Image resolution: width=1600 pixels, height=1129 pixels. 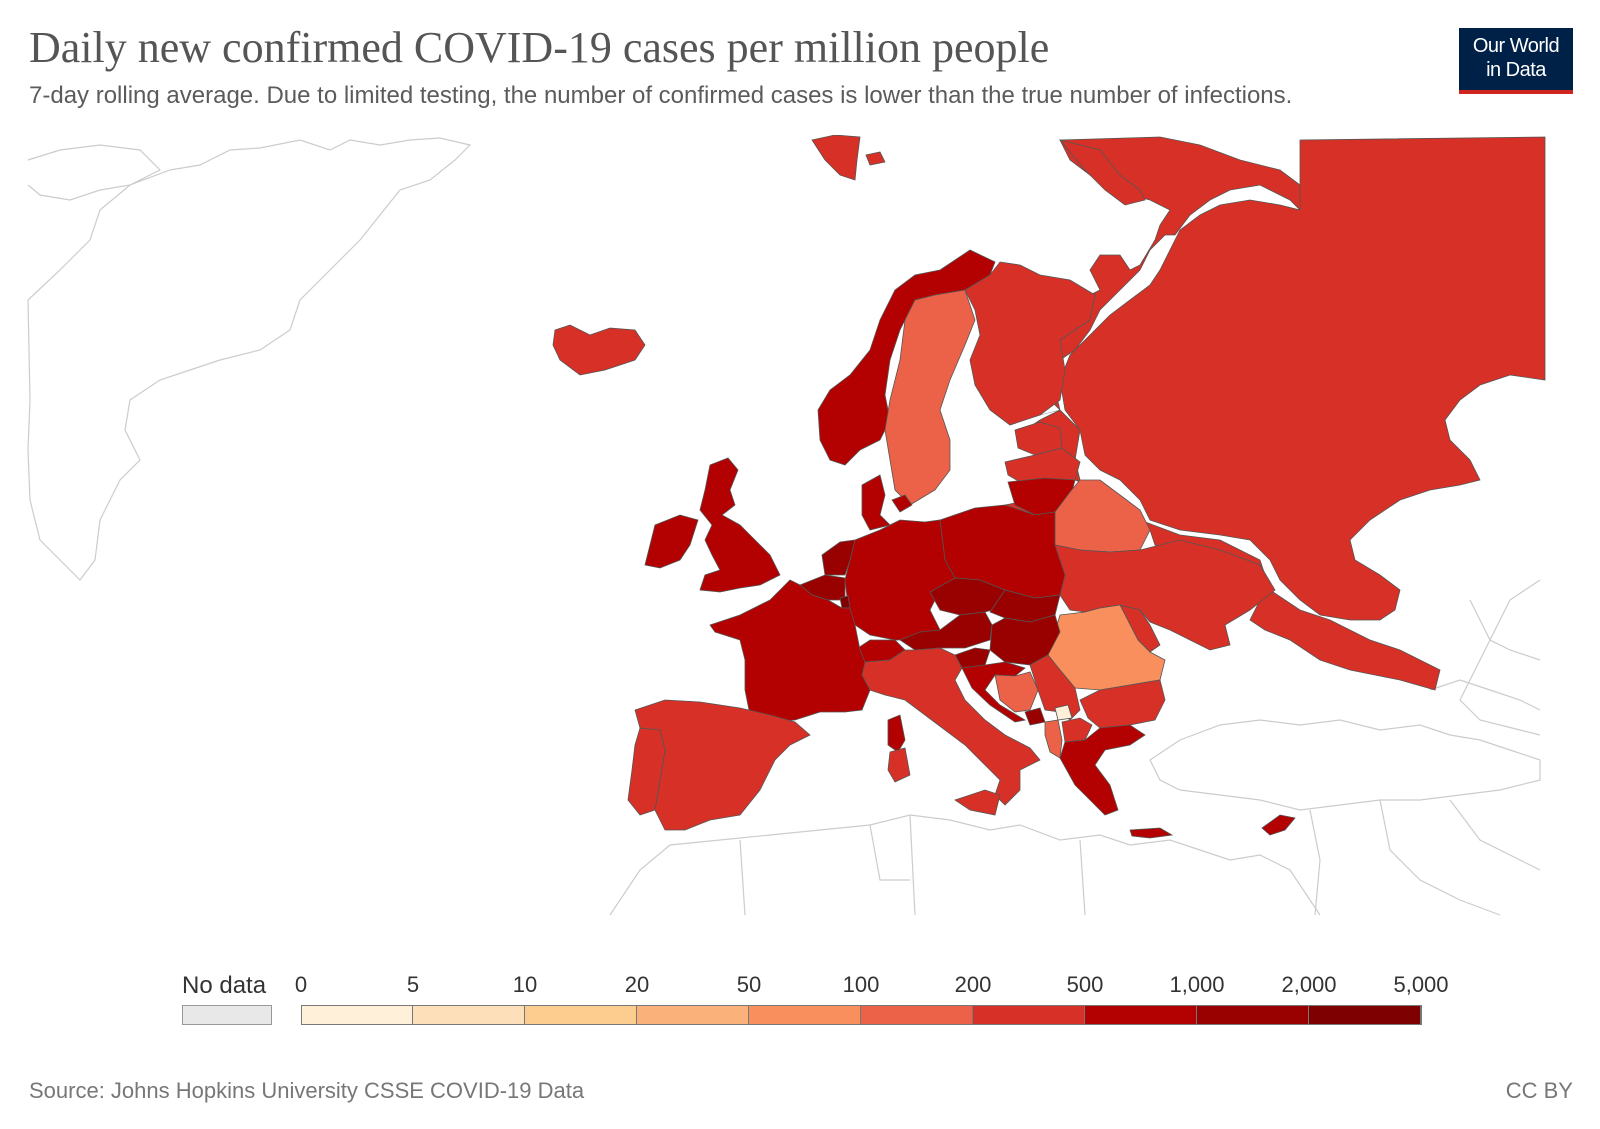 I want to click on logo-line-1: Our World, so click(x=1516, y=46).